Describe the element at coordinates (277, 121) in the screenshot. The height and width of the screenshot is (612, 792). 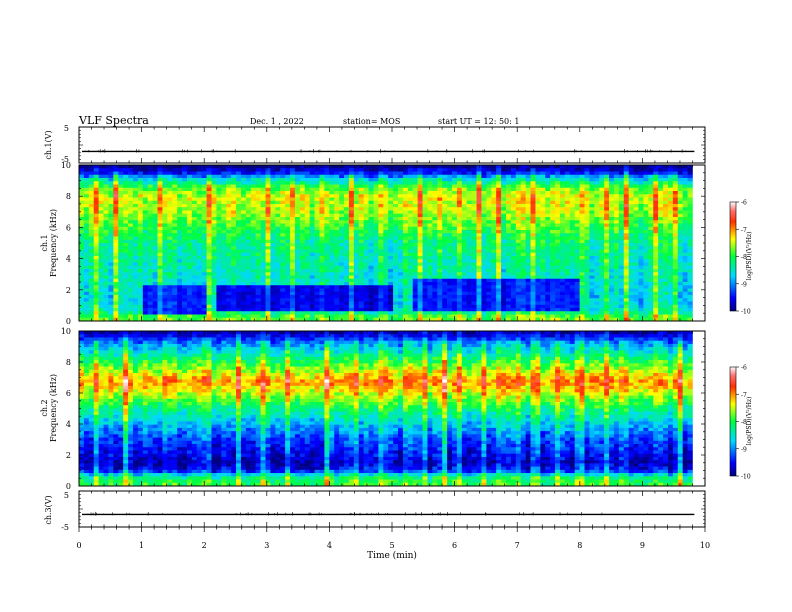
I see `date-label: Dec. 1 , 2022` at that location.